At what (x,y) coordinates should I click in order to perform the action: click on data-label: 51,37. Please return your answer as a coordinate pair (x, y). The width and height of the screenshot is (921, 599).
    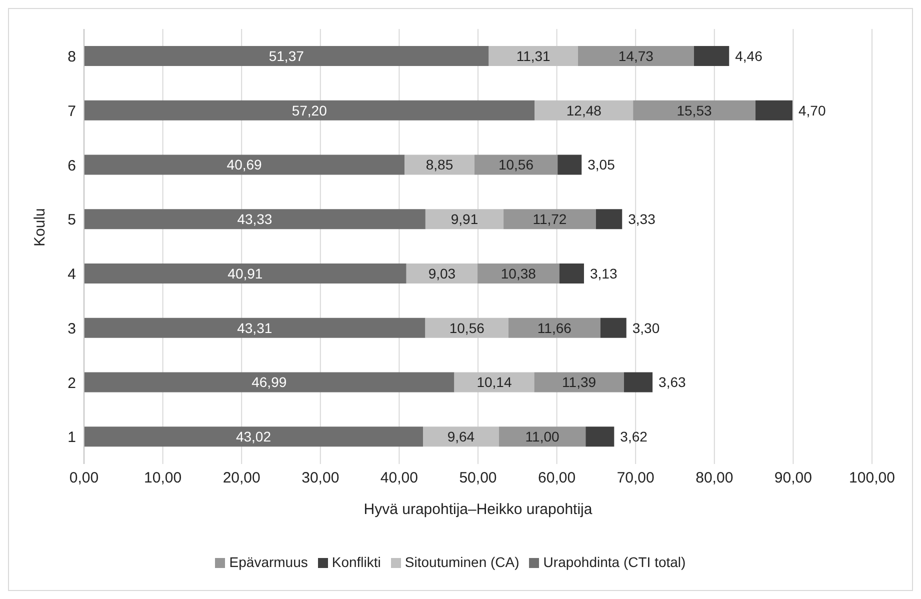
    Looking at the image, I should click on (286, 56).